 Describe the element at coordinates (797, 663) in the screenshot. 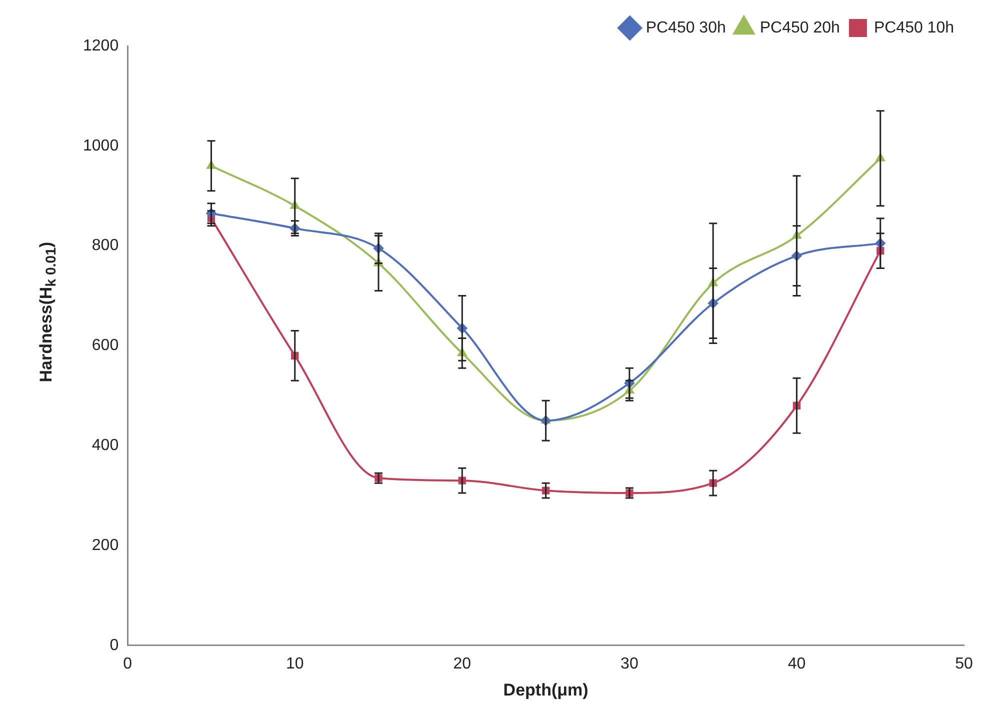

I see `x-tick-label: 40` at that location.